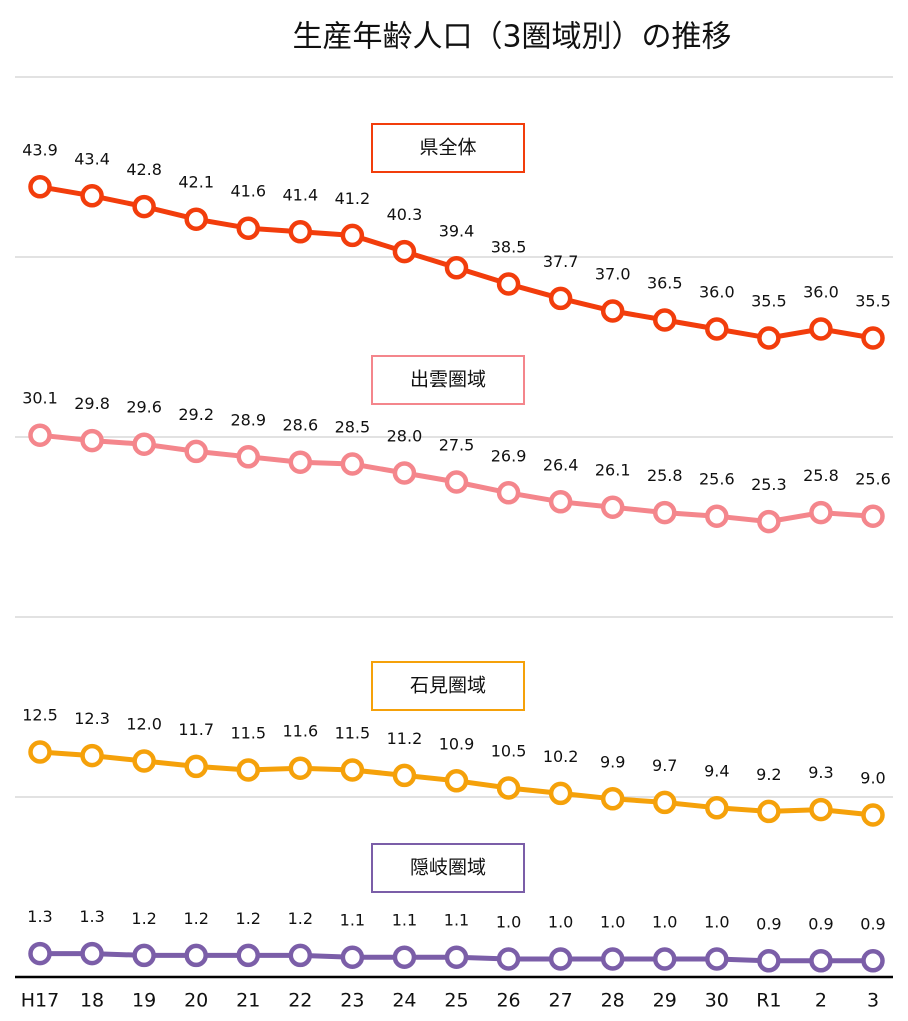 Image resolution: width=908 pixels, height=1021 pixels. Describe the element at coordinates (456, 1001) in the screenshot. I see `x-tick-label: 25` at that location.